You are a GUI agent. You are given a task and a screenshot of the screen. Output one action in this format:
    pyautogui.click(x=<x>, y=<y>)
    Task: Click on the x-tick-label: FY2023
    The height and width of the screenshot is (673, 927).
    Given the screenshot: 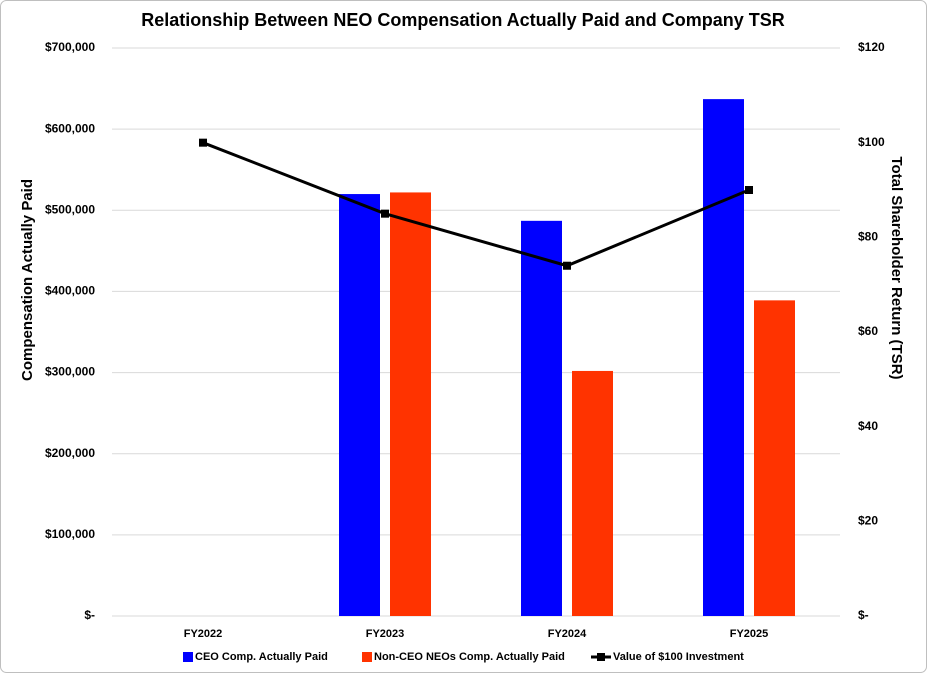 What is the action you would take?
    pyautogui.click(x=385, y=634)
    